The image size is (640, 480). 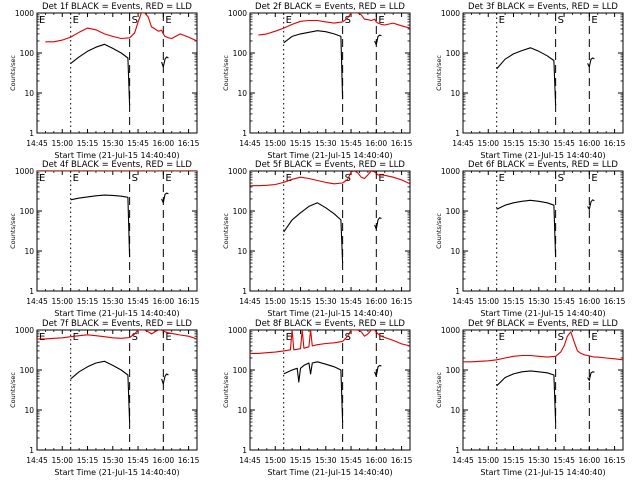 I want to click on panel-title: Det 6f BLACK = Events, RED = LLD, so click(x=543, y=165).